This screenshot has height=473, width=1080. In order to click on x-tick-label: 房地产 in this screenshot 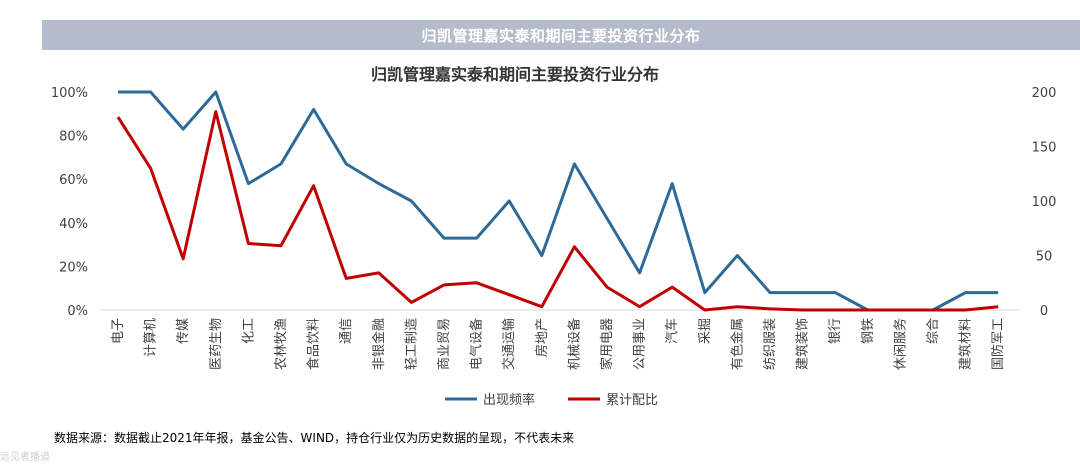, I will do `click(542, 337)`.